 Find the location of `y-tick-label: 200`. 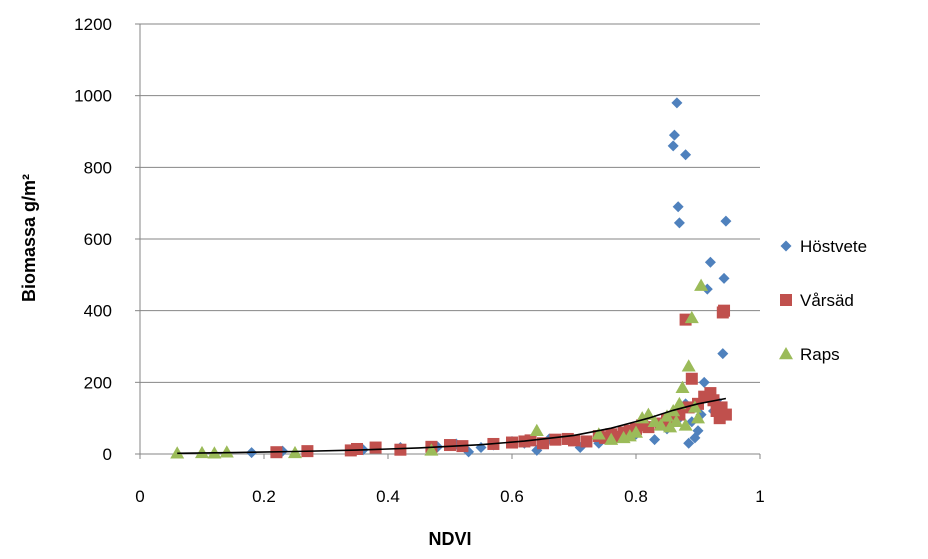

y-tick-label: 200 is located at coordinates (98, 382).